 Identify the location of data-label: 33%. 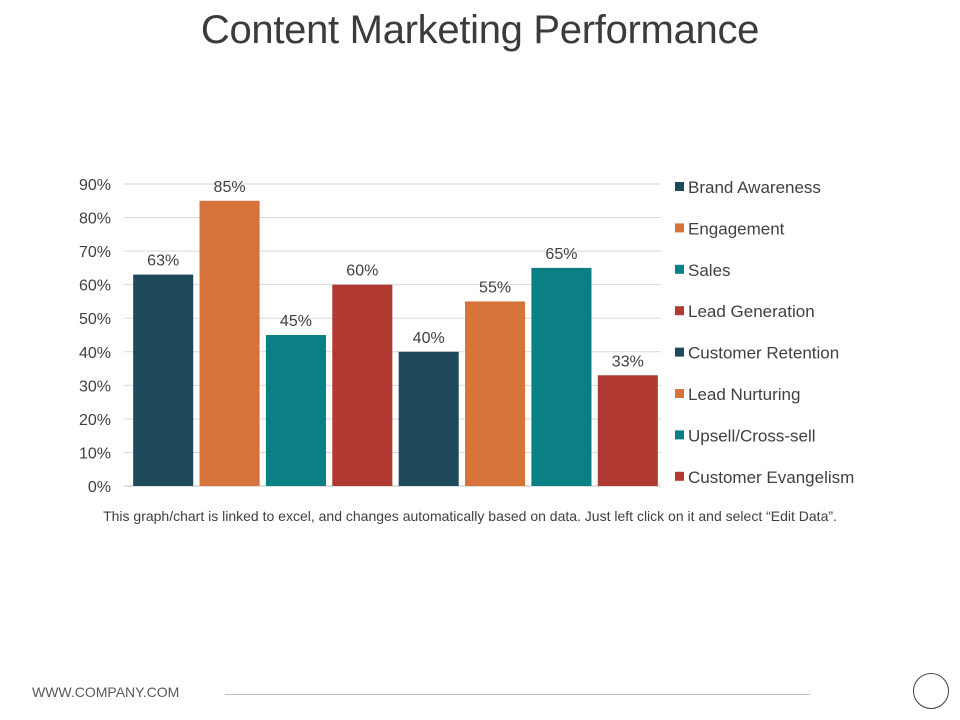
(628, 361).